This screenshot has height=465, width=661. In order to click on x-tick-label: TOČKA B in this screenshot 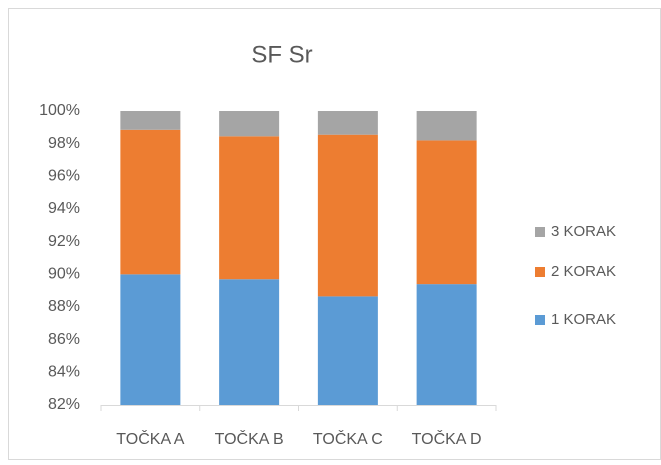, I will do `click(249, 438)`.